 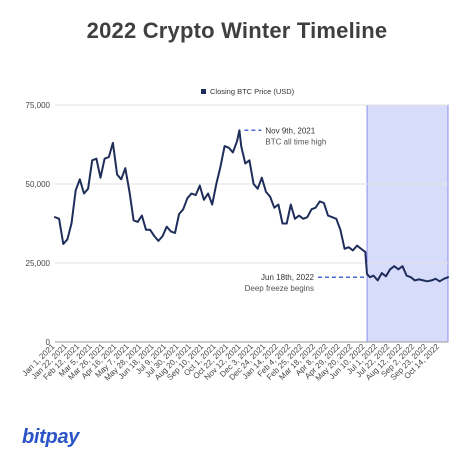 I want to click on annotation-title-ath: Nov 9th, 2021, so click(x=290, y=130).